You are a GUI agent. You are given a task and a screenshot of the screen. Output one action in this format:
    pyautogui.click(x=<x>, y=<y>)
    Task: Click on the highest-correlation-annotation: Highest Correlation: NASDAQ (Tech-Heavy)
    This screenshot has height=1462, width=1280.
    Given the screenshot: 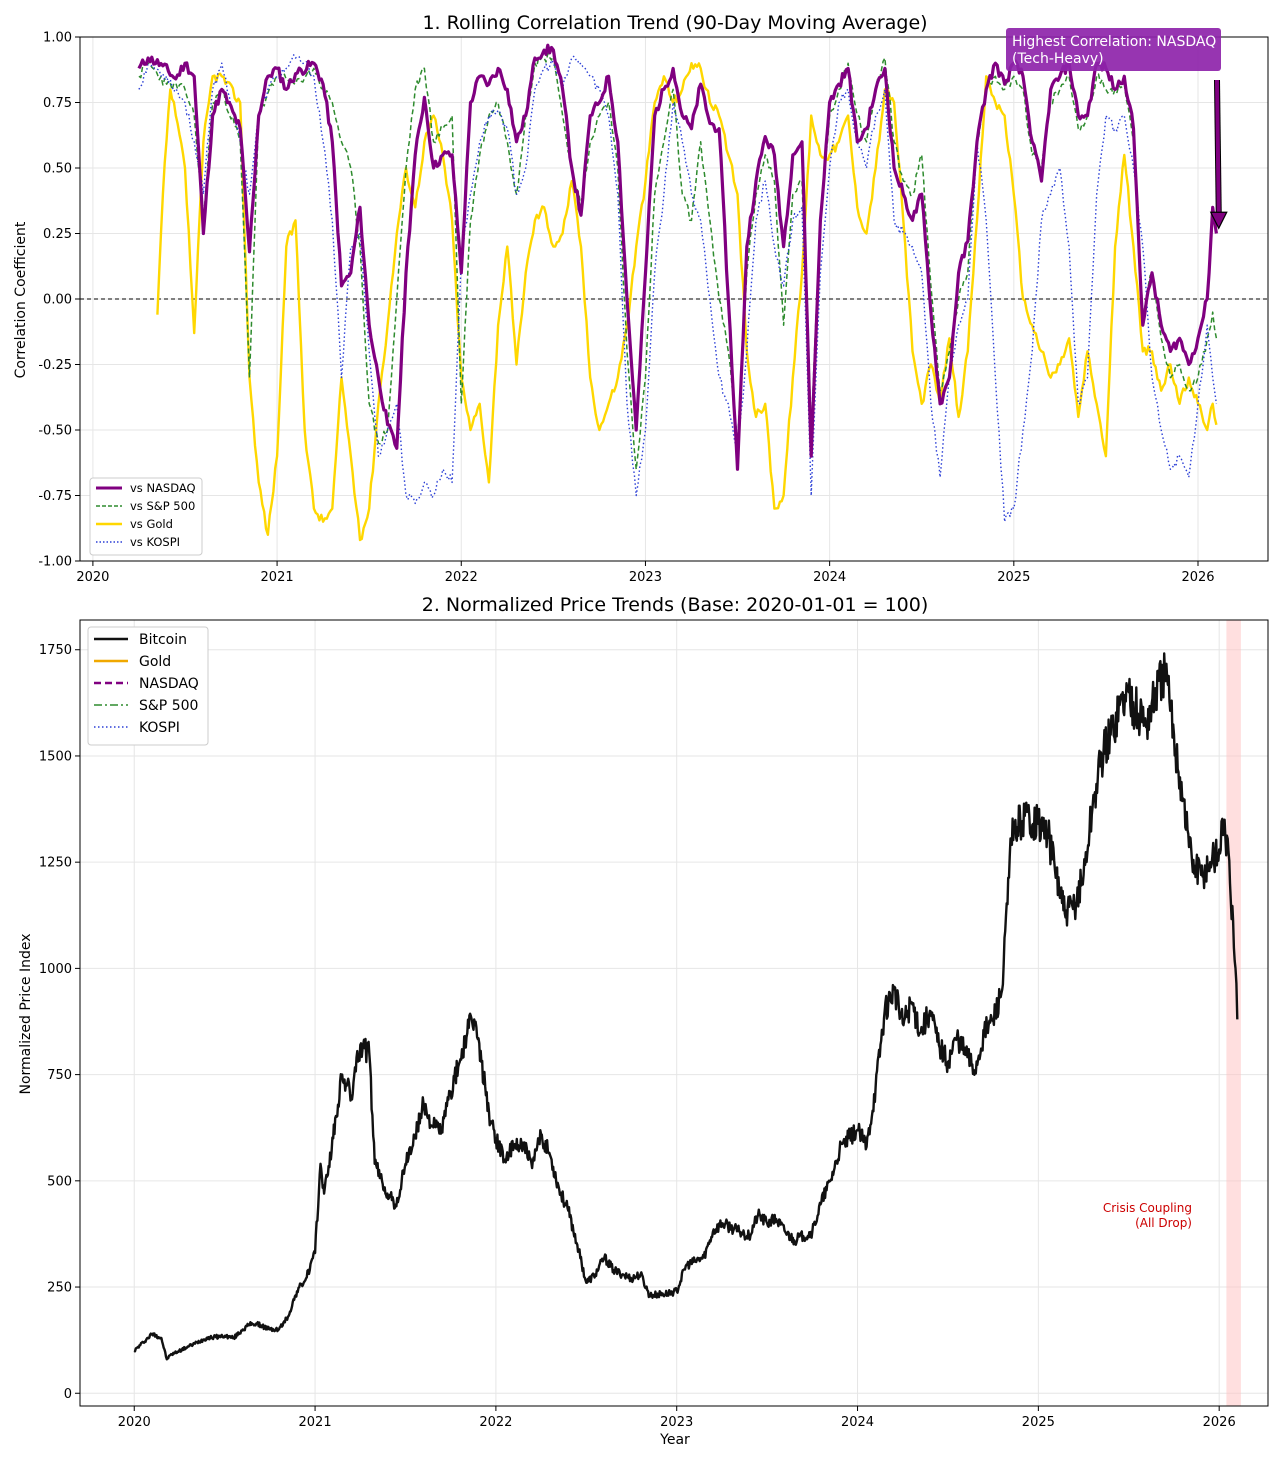 What is the action you would take?
    pyautogui.click(x=1117, y=129)
    